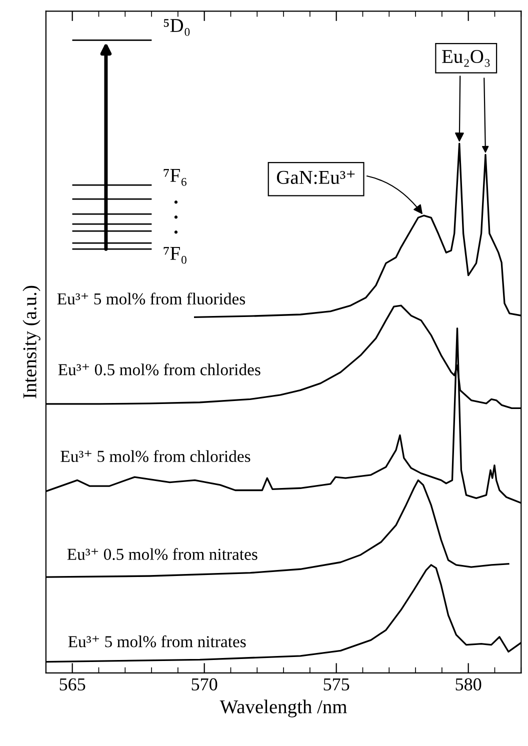 This screenshot has height=746, width=528. I want to click on x-tick-label: 565, so click(73, 684).